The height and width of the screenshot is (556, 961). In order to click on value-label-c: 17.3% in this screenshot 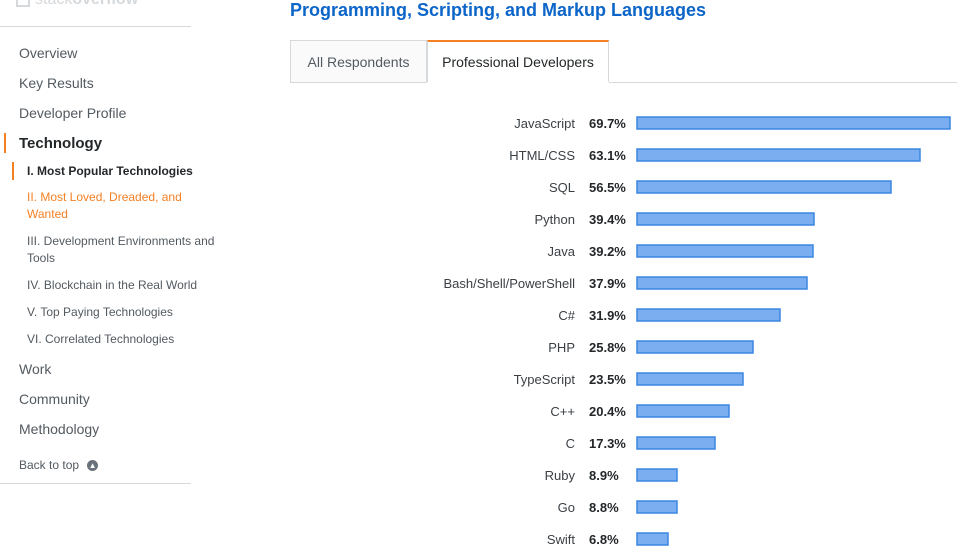, I will do `click(607, 443)`.